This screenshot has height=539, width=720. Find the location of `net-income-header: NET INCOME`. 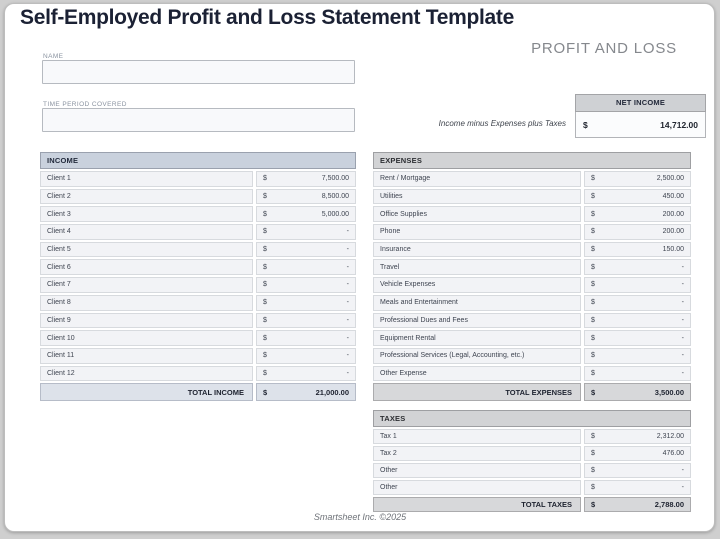

net-income-header: NET INCOME is located at coordinates (640, 103).